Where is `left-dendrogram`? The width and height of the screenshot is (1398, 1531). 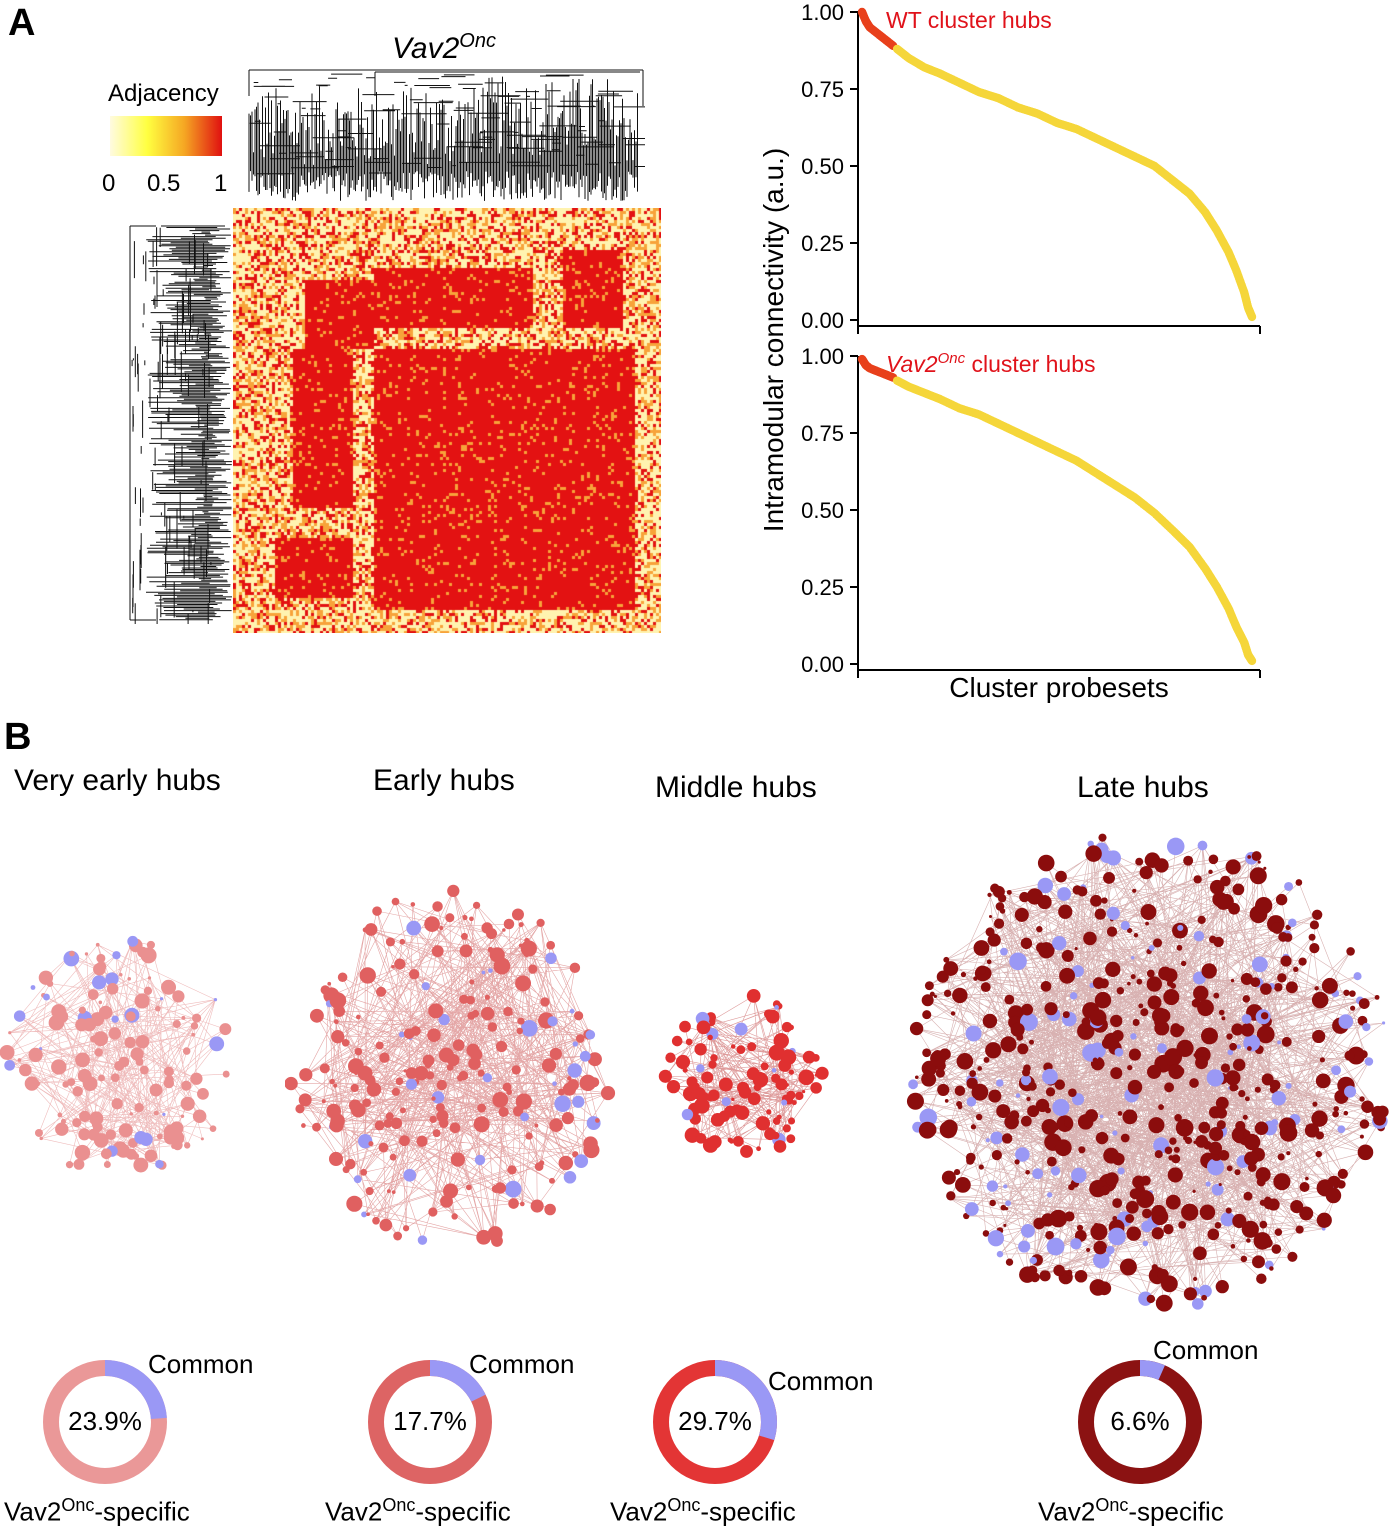
left-dendrogram is located at coordinates (180, 424).